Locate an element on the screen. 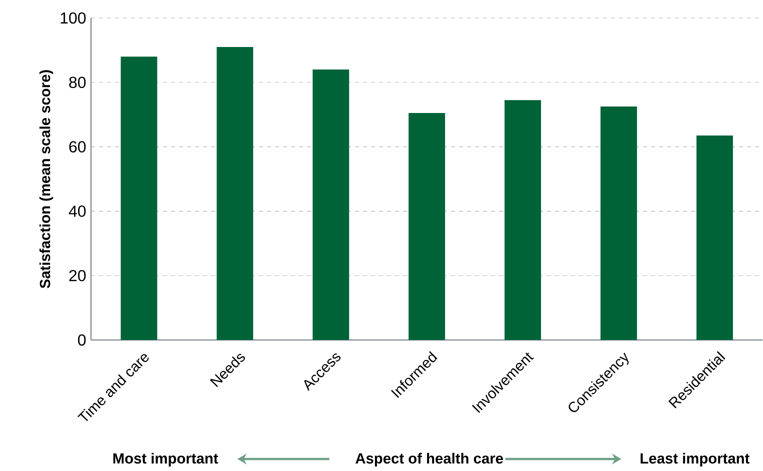 The height and width of the screenshot is (471, 763). y-tick-label: 60 is located at coordinates (77, 146).